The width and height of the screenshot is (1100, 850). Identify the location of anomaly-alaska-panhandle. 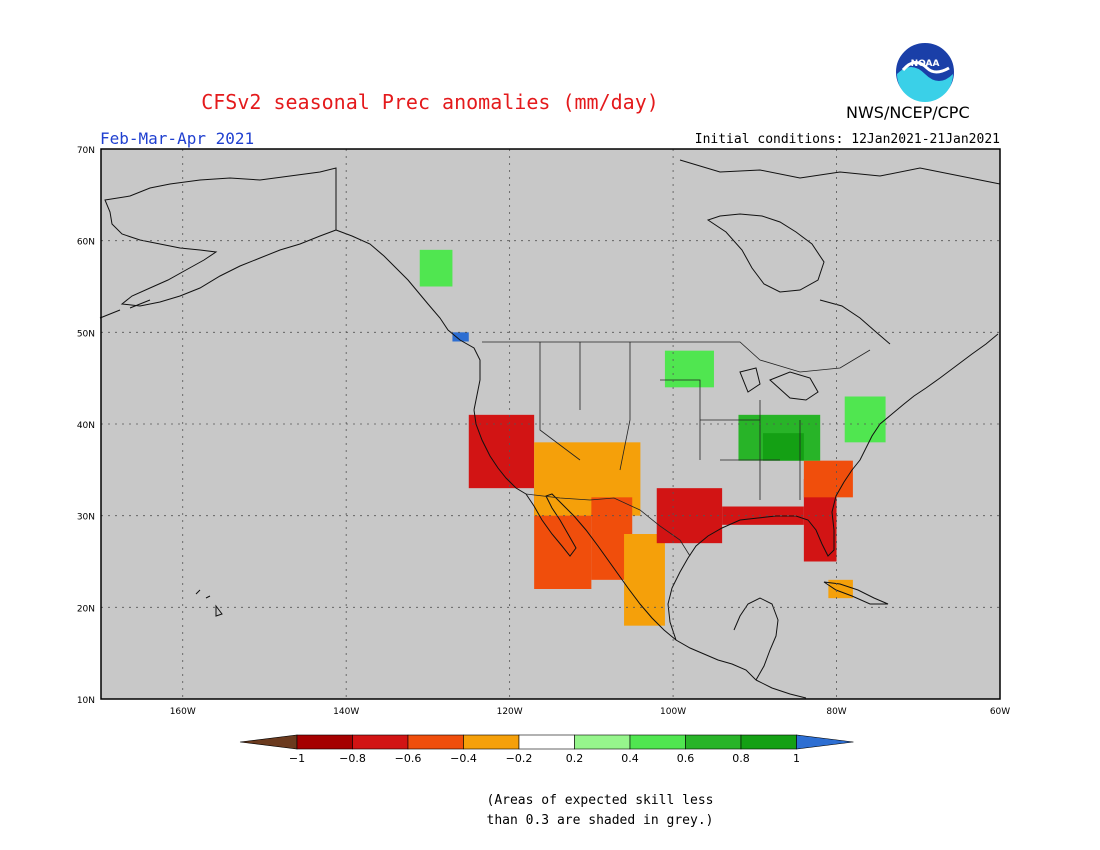
(436, 268).